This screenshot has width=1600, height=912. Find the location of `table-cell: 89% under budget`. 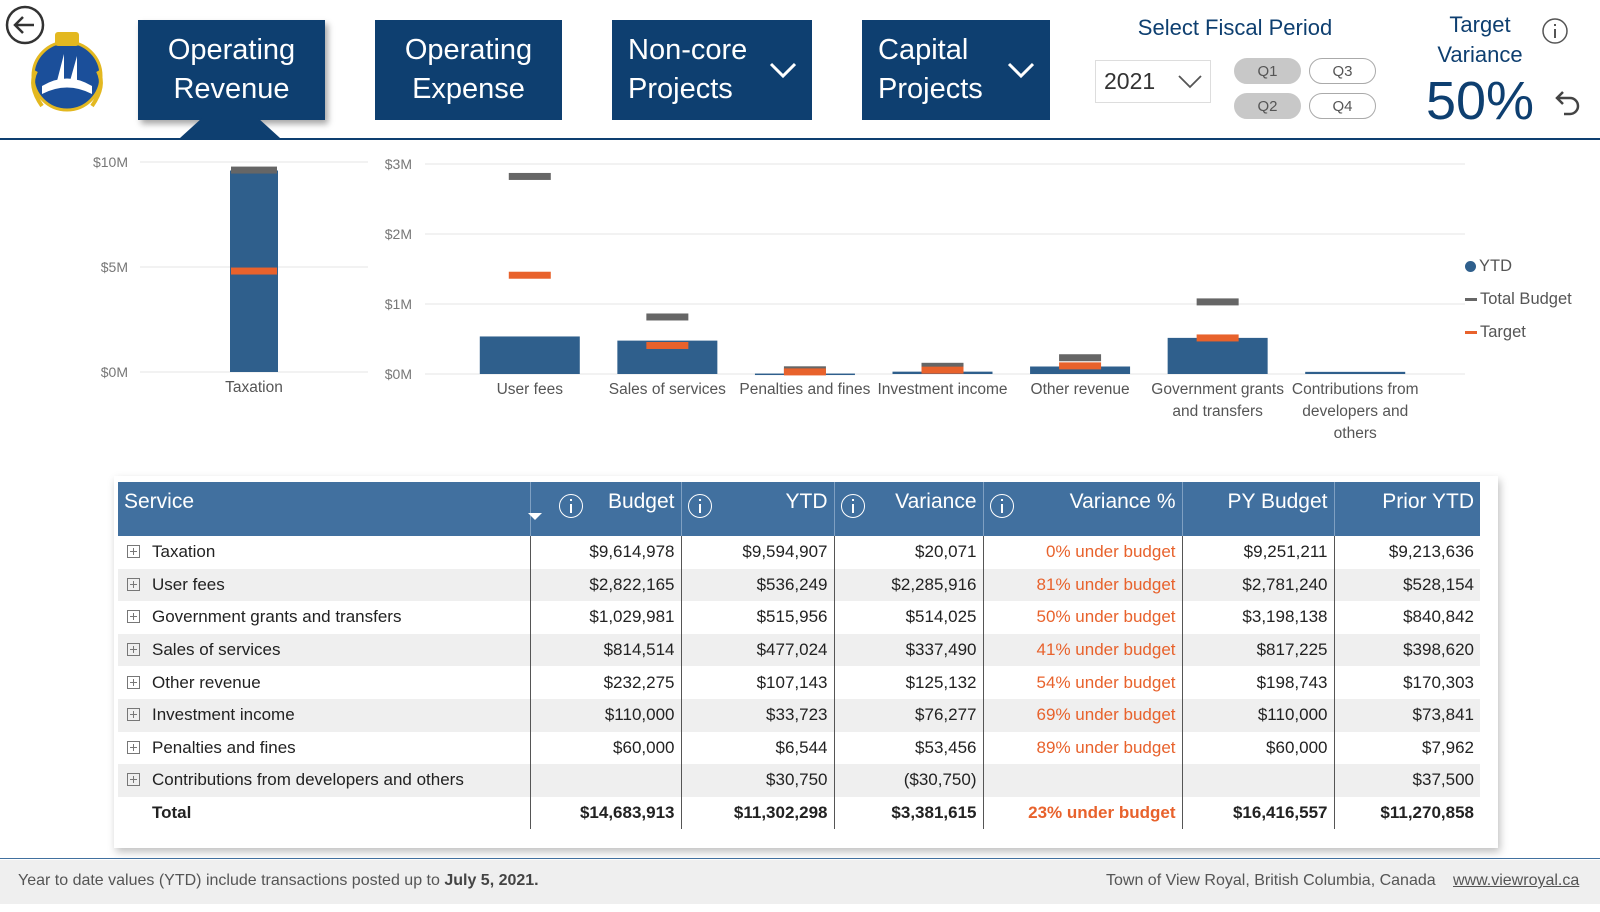

table-cell: 89% under budget is located at coordinates (1083, 748).